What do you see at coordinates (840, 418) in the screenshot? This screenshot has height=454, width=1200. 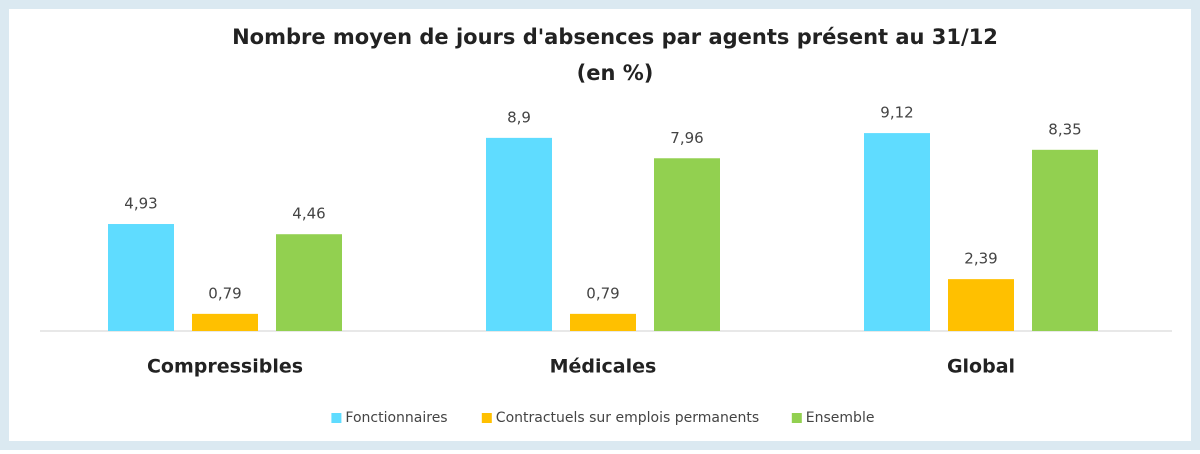 I see `legend-label: Ensemble` at bounding box center [840, 418].